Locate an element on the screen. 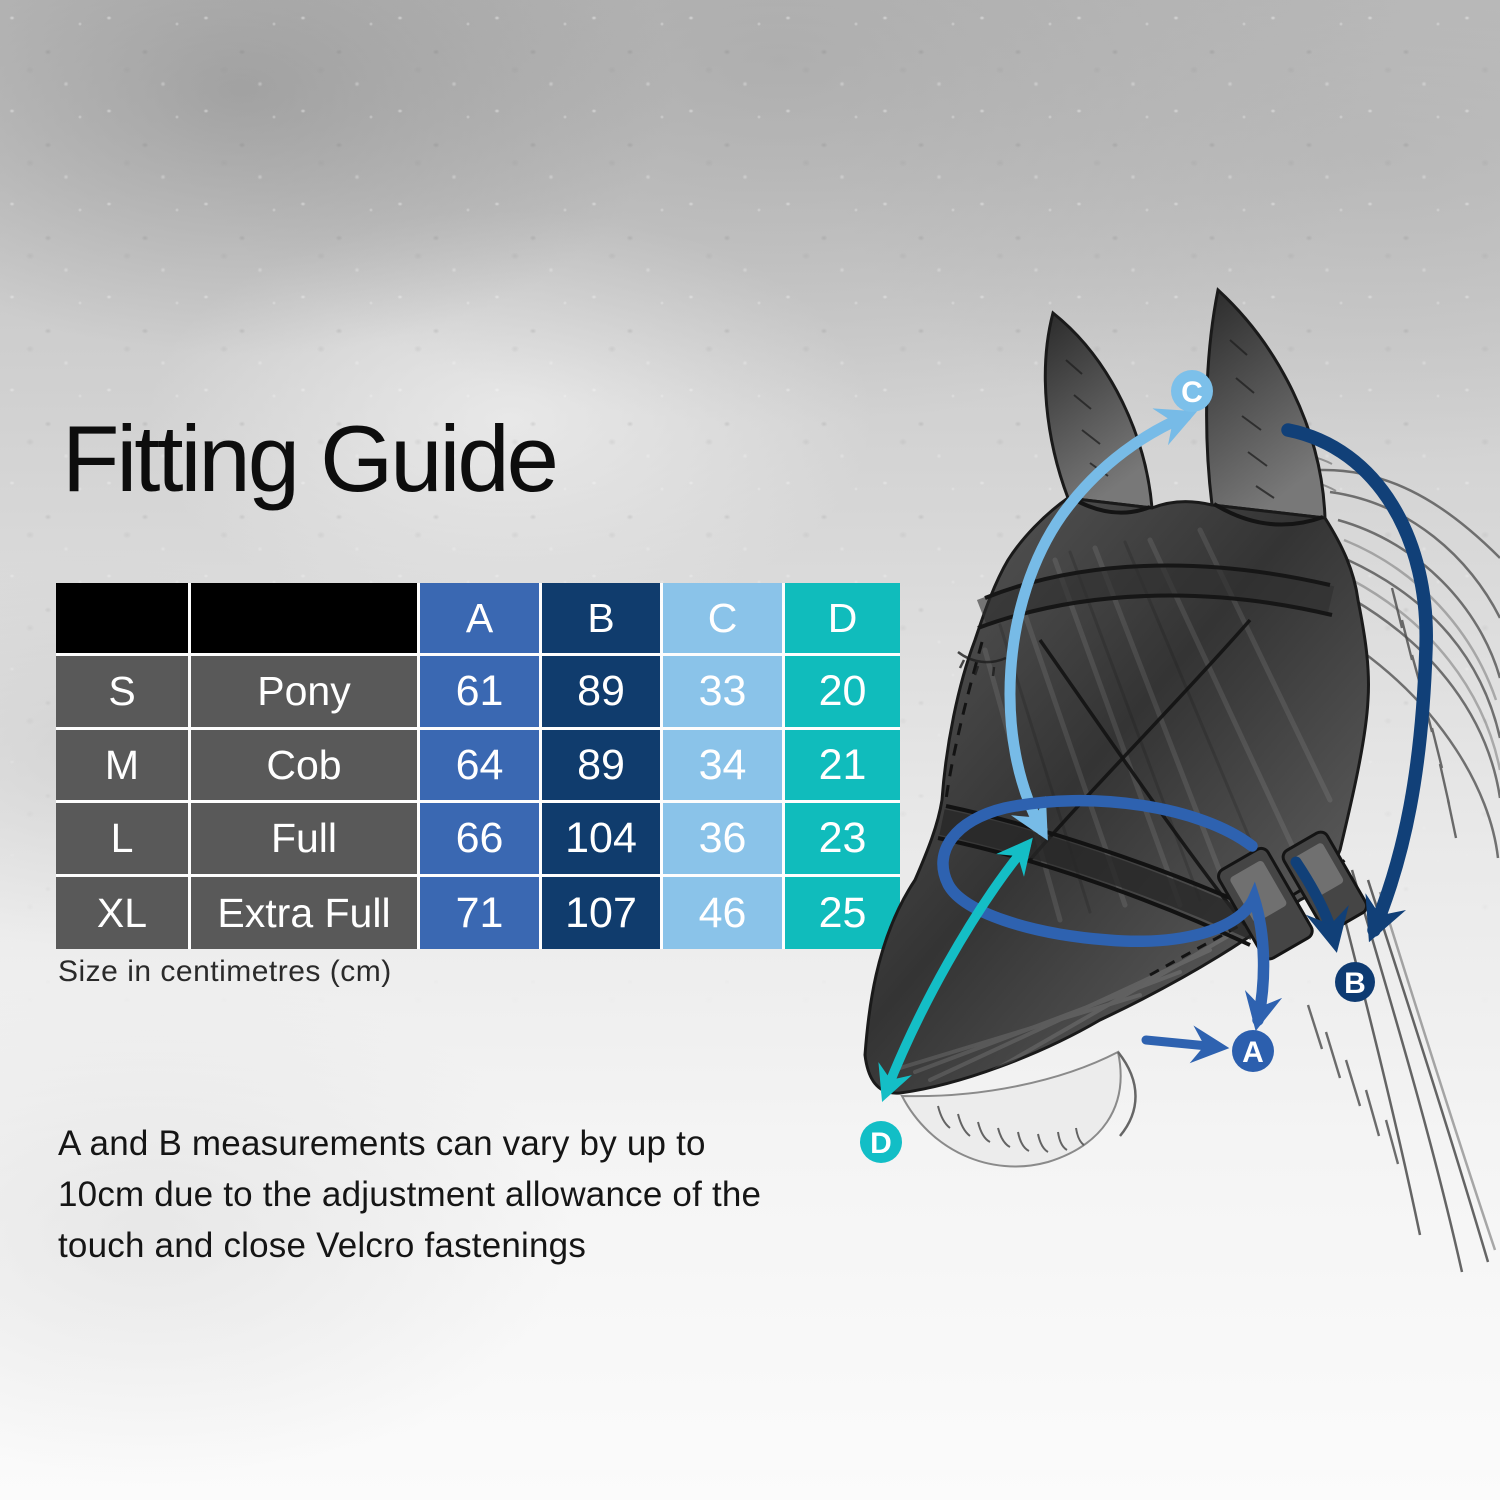 This screenshot has width=1500, height=1500. value-d: 21 is located at coordinates (842, 765).